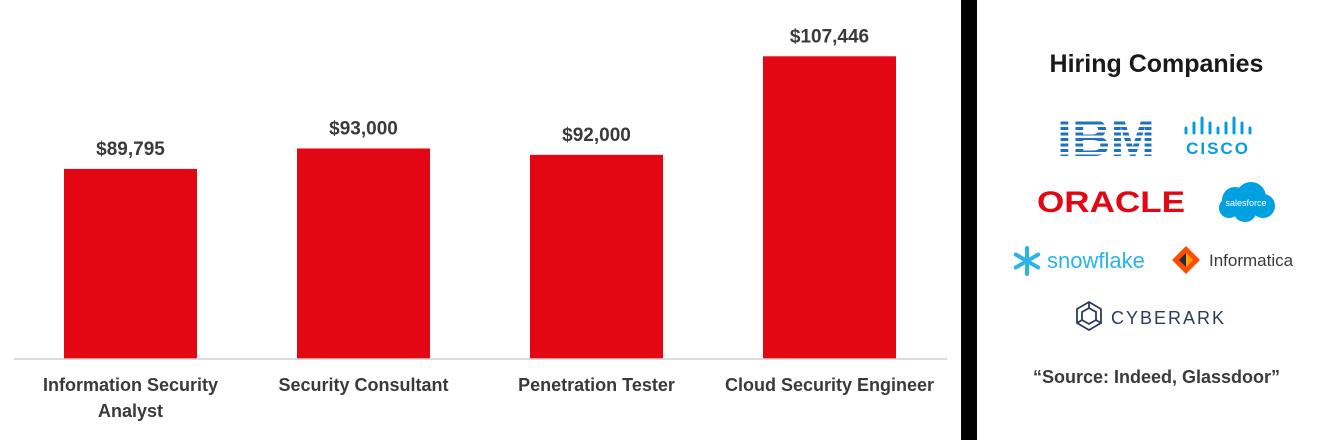  I want to click on cyberark-icon, so click(1089, 316).